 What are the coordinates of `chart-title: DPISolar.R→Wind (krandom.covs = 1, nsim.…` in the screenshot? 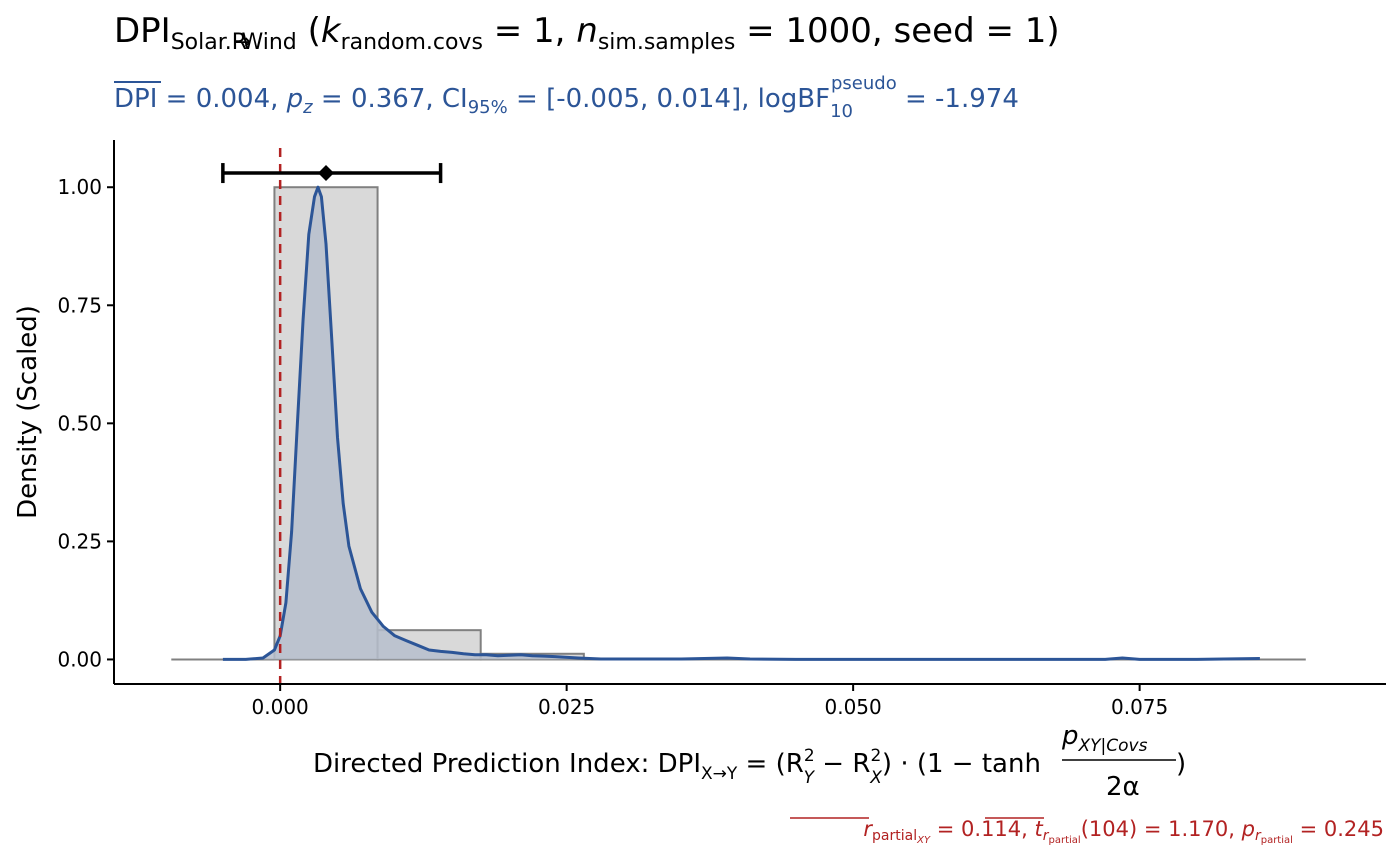 It's located at (587, 33).